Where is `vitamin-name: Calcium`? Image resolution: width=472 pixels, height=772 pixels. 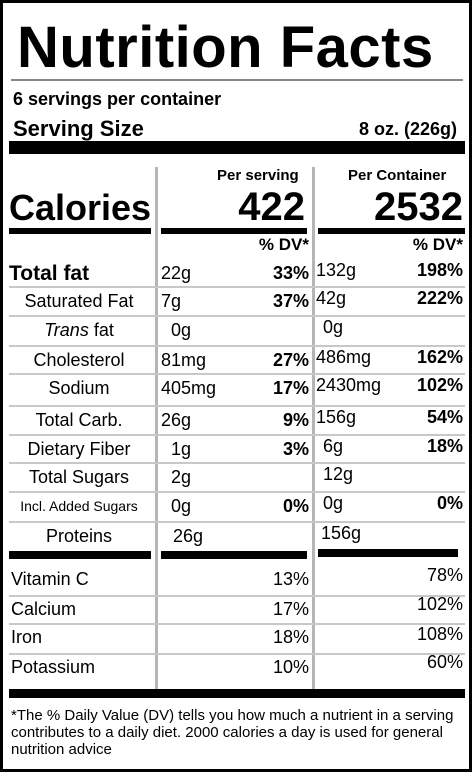 vitamin-name: Calcium is located at coordinates (44, 609).